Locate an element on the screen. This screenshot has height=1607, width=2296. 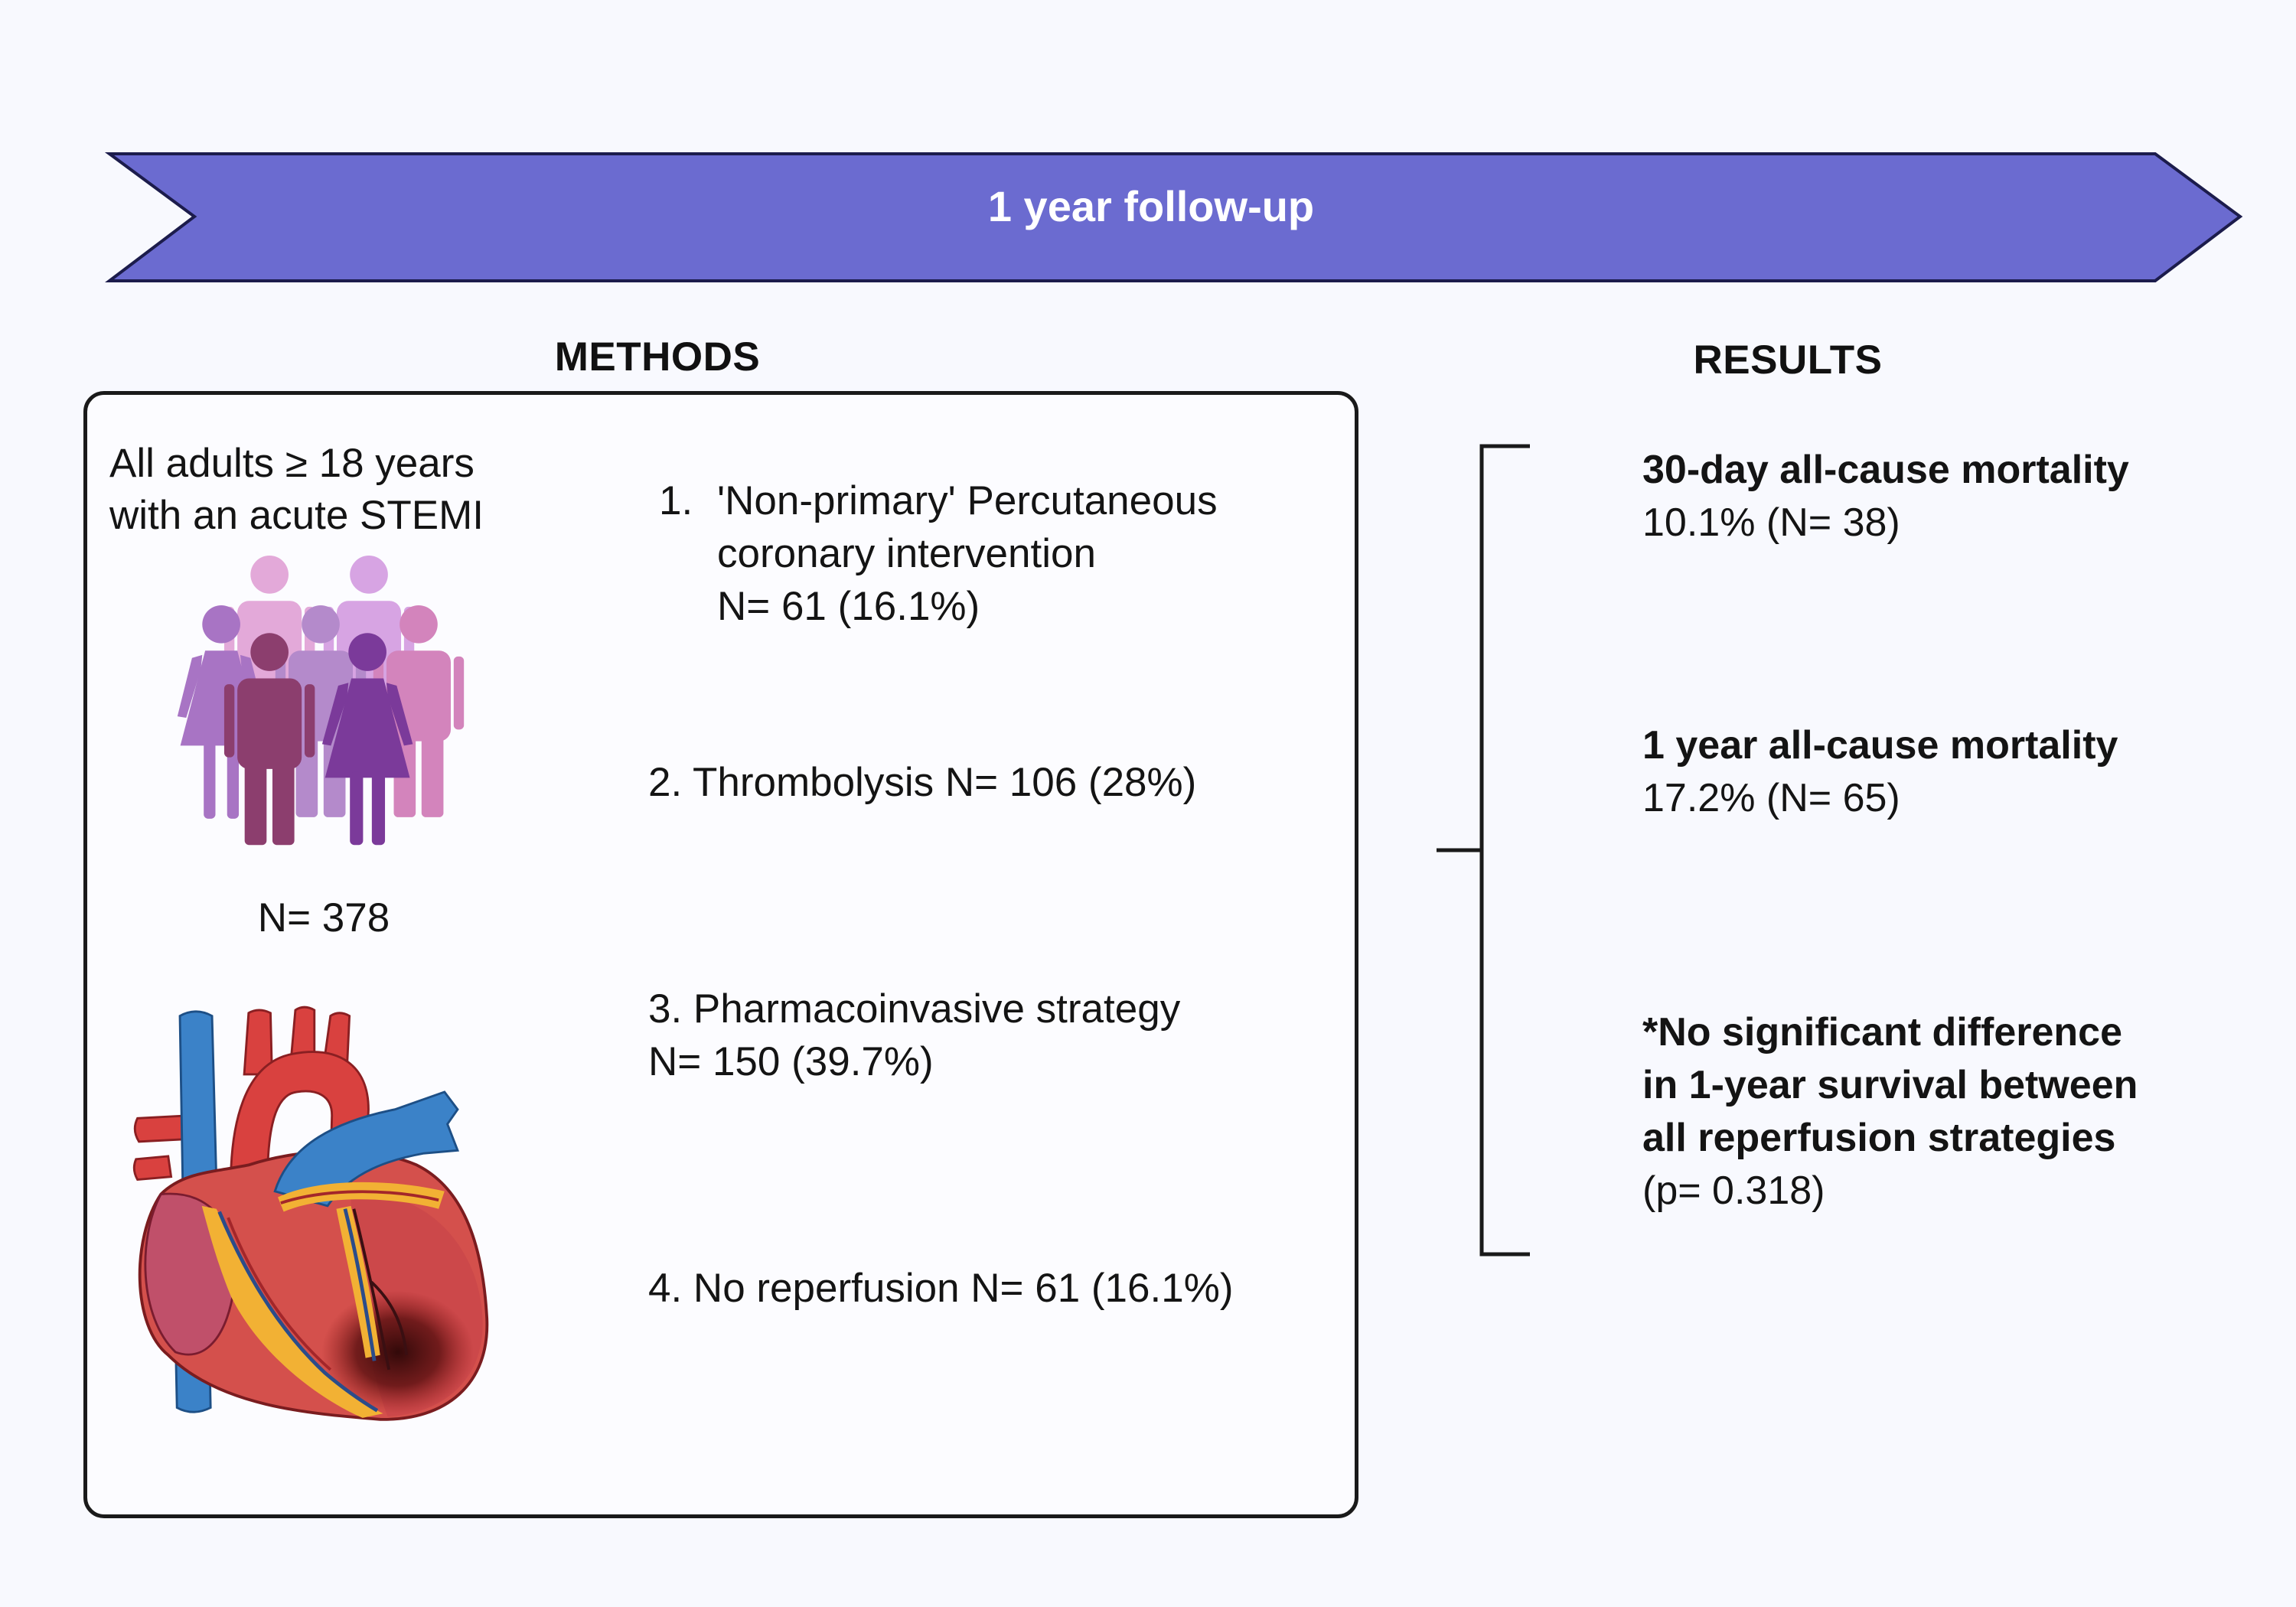
result-value: (p= 0.318) is located at coordinates (1733, 1191).